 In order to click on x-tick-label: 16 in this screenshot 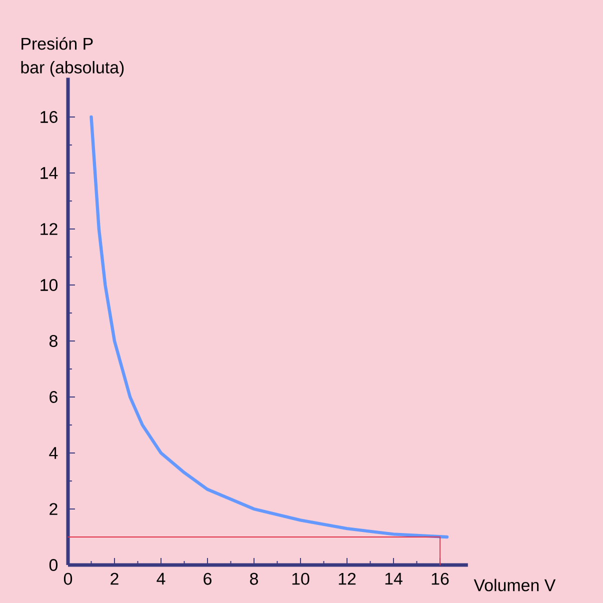, I will do `click(440, 578)`.